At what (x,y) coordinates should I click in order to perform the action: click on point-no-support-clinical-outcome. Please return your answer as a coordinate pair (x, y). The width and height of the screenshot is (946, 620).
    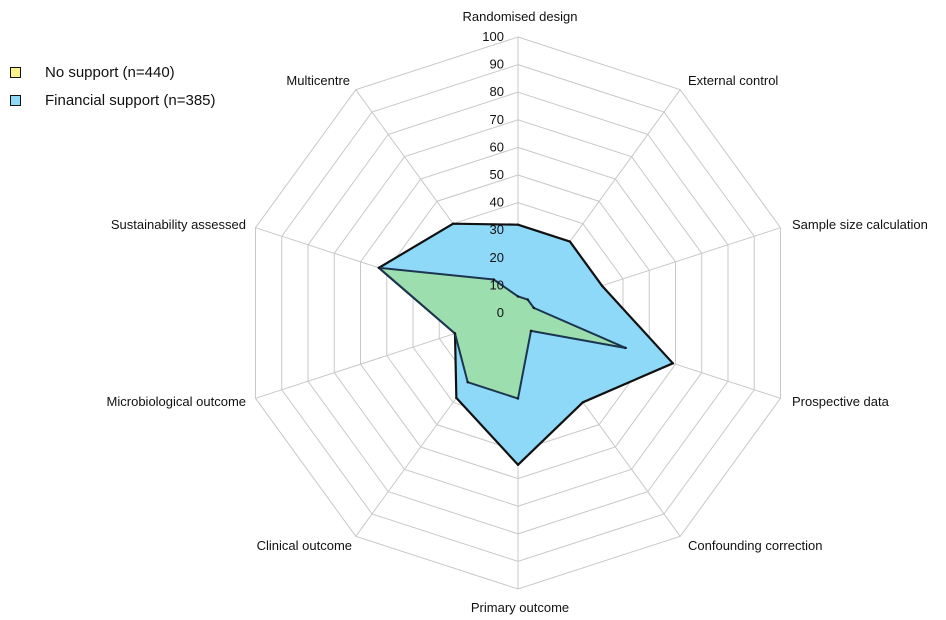
    Looking at the image, I should click on (467, 382).